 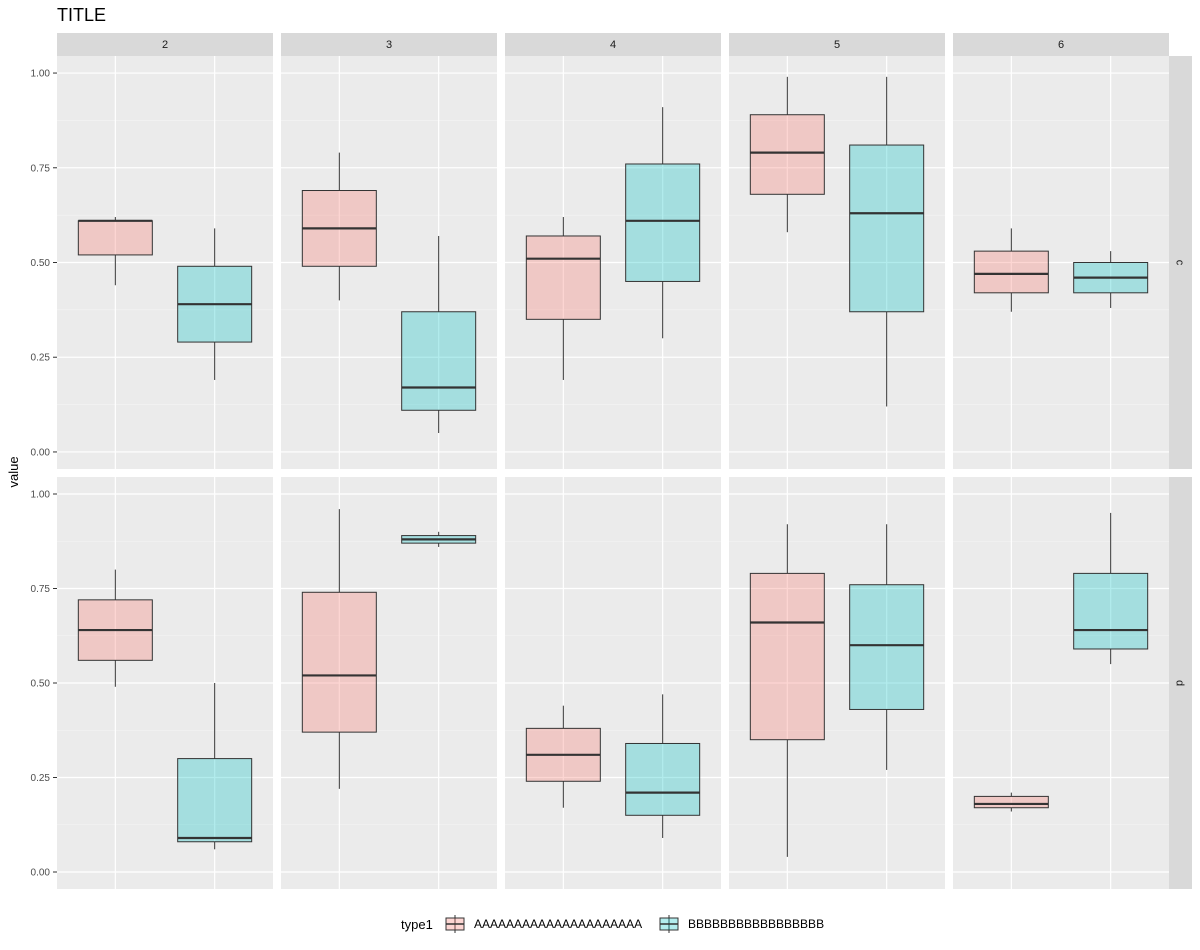 What do you see at coordinates (81, 15) in the screenshot?
I see `chart-title: TITLE` at bounding box center [81, 15].